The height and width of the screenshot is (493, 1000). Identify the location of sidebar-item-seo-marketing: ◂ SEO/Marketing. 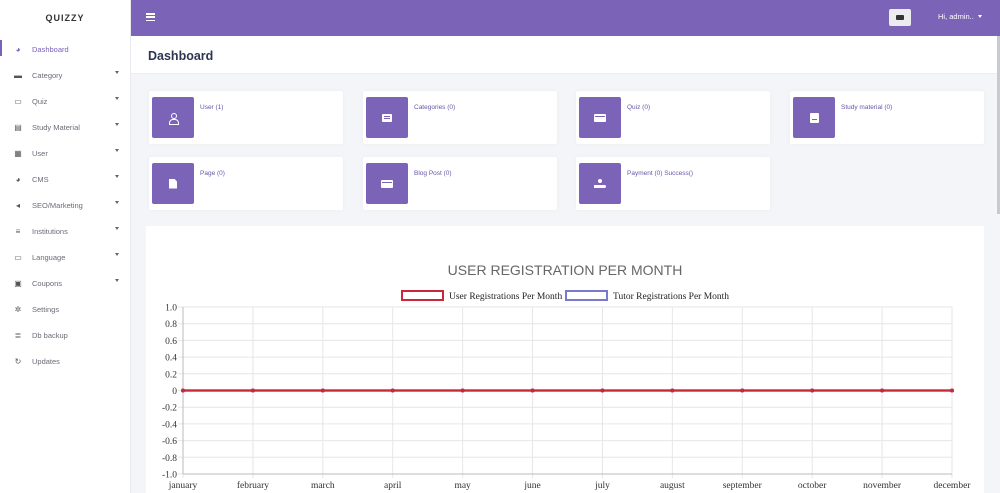
(65, 205).